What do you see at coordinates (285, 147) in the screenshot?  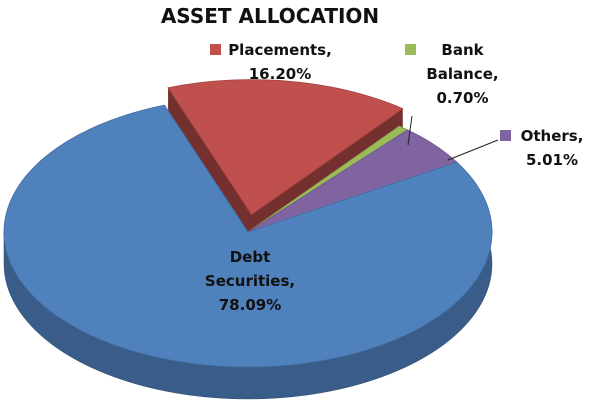 I see `slice` at bounding box center [285, 147].